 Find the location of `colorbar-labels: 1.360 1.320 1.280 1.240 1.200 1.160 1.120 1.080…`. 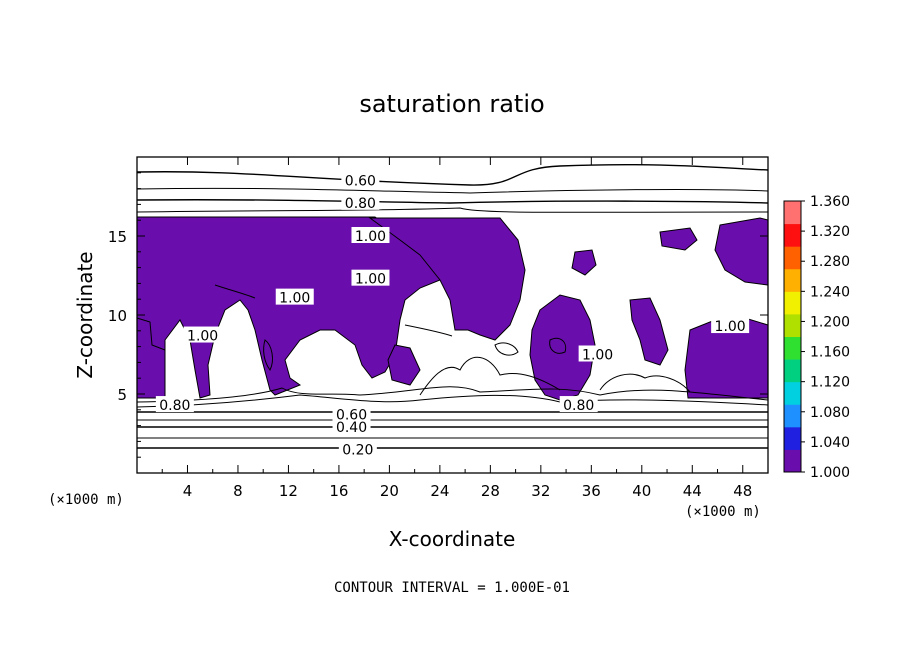

colorbar-labels: 1.360 1.320 1.280 1.240 1.200 1.160 1.120 1.080… is located at coordinates (825, 337).